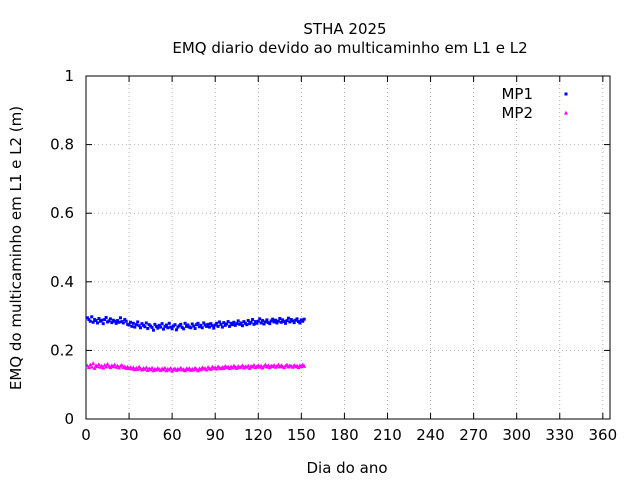  What do you see at coordinates (603, 435) in the screenshot?
I see `x-tick-label: 360` at bounding box center [603, 435].